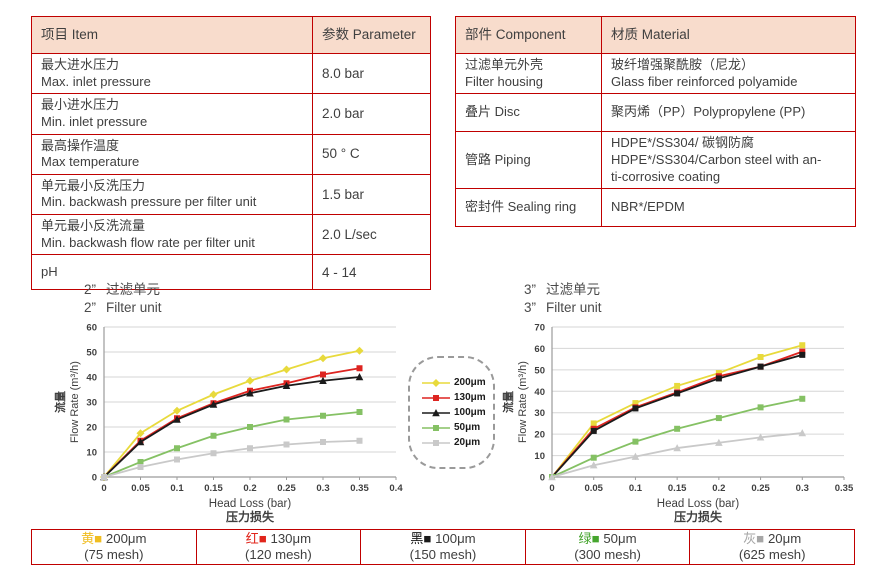 This screenshot has height=581, width=879. What do you see at coordinates (80, 105) in the screenshot?
I see `spec-item-line: 最小进水压力` at bounding box center [80, 105].